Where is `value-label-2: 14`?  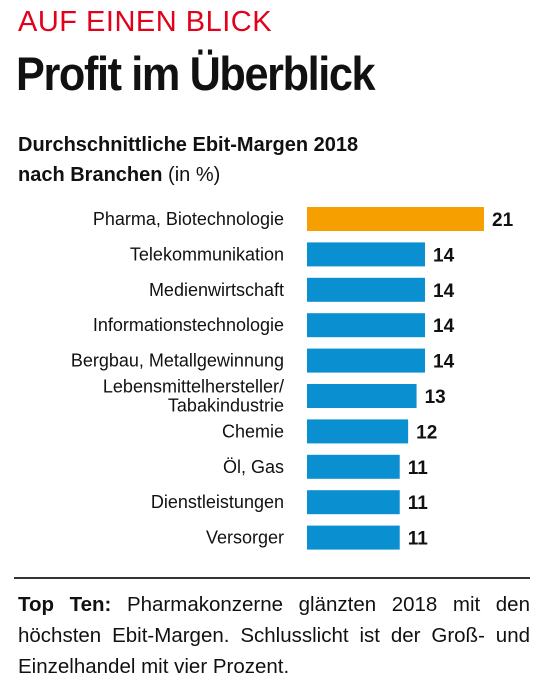
value-label-2: 14 is located at coordinates (444, 291).